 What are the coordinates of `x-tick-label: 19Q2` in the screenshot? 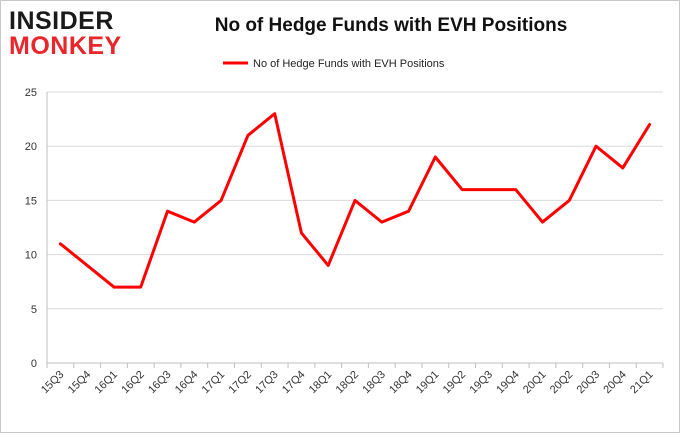 It's located at (455, 383).